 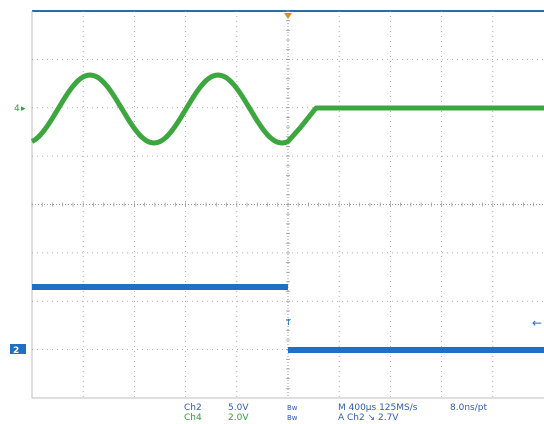 I want to click on svg-text: 2, so click(x=16, y=351).